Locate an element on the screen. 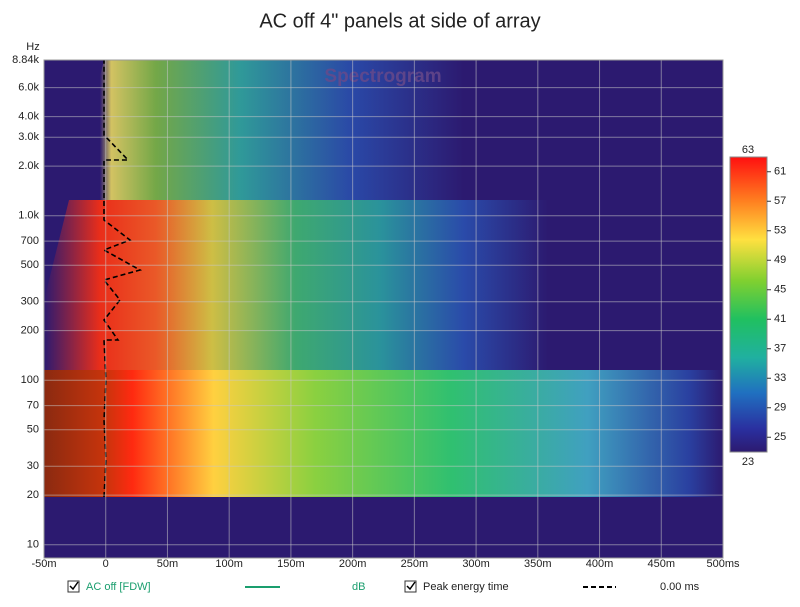  y-tick-label: 10 is located at coordinates (33, 545).